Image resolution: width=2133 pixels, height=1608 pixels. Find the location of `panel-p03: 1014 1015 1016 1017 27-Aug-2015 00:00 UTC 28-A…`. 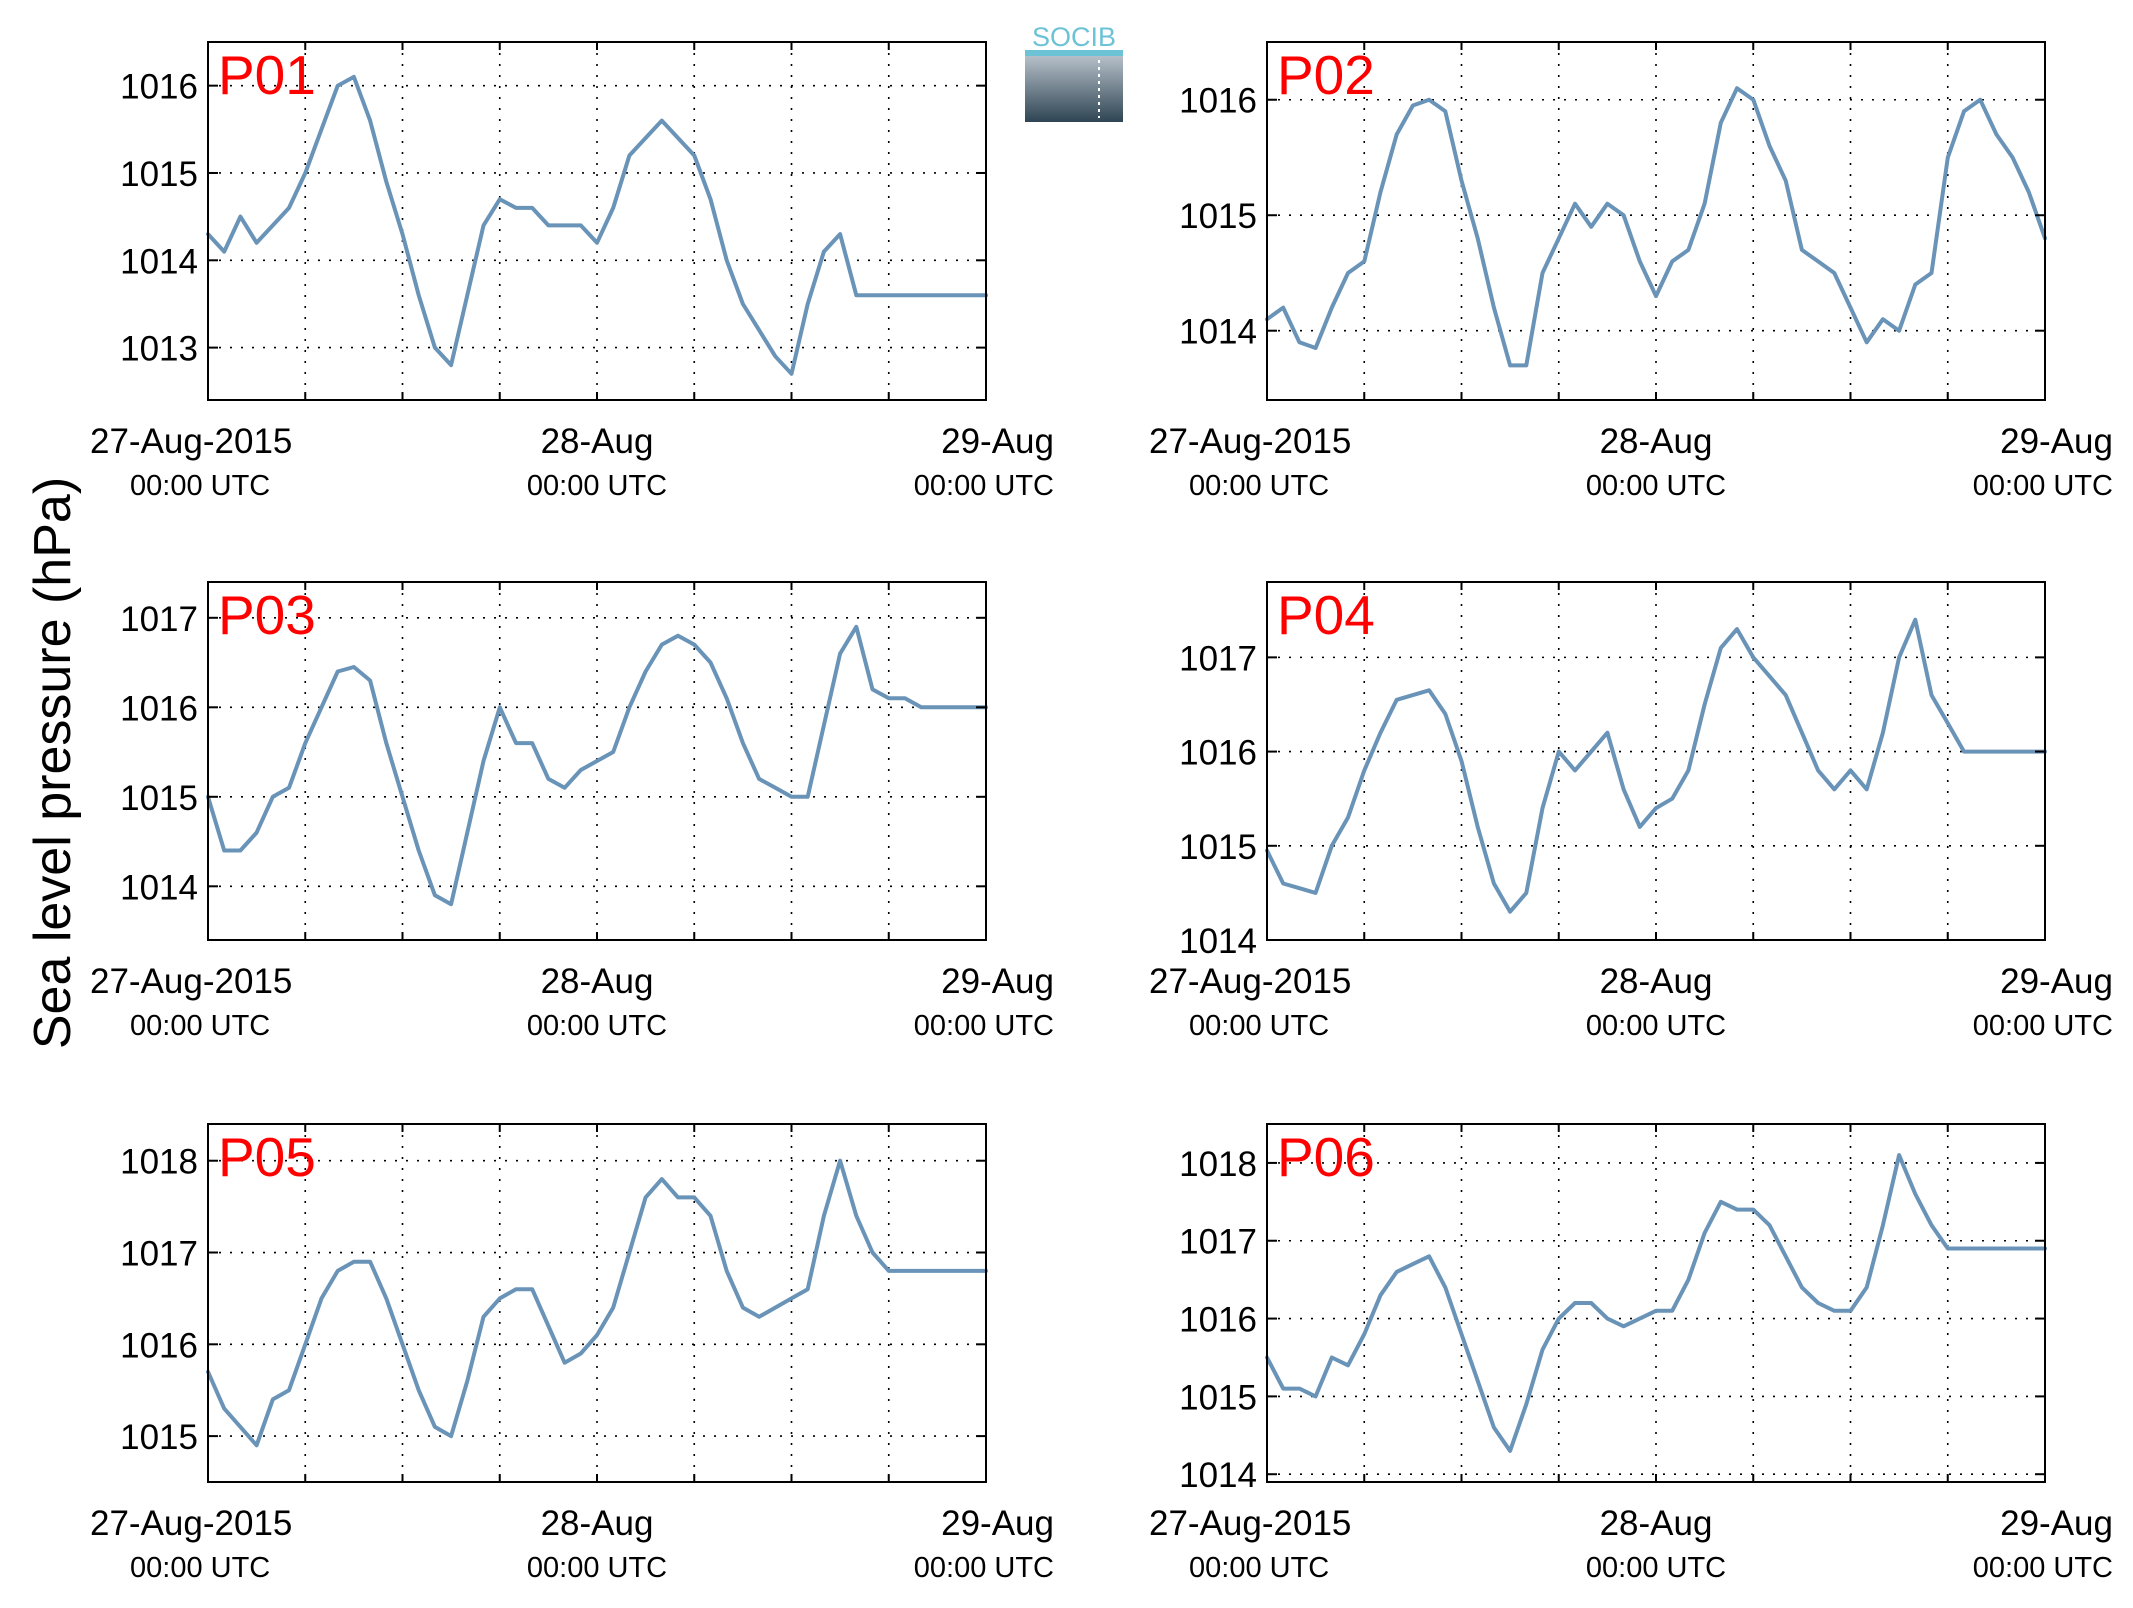

panel-p03: 1014 1015 1016 1017 27-Aug-2015 00:00 UTC 28-A… is located at coordinates (572, 811).